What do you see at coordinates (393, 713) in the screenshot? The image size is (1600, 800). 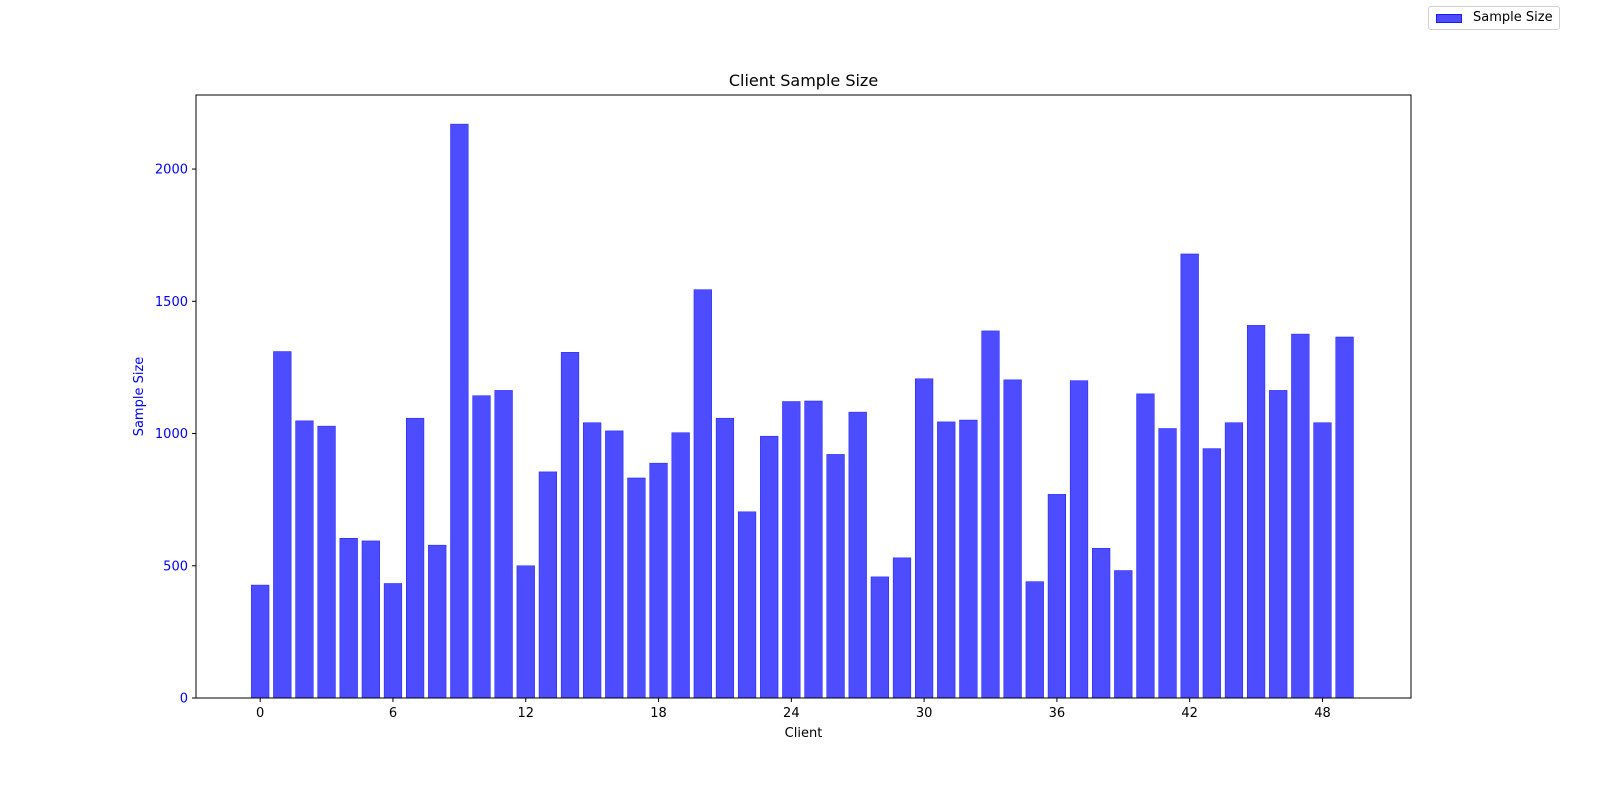 I see `x-tick-label: 6` at bounding box center [393, 713].